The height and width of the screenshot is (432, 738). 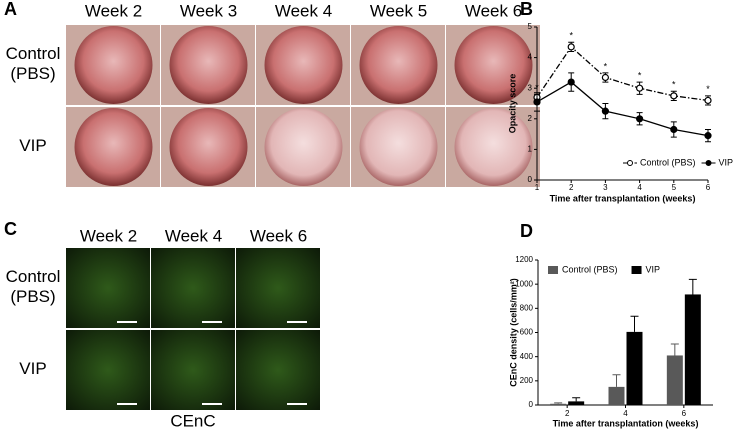 I want to click on panel-letter: B, so click(x=526, y=9).